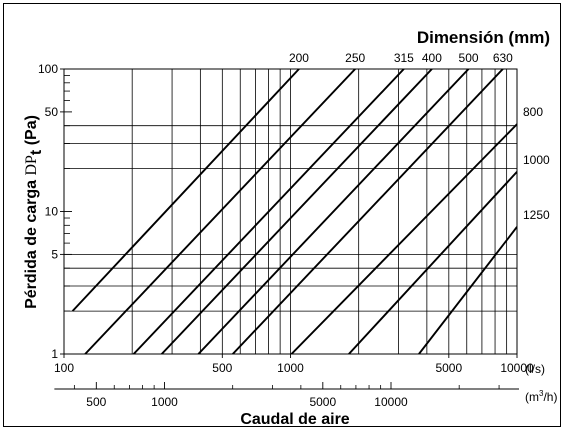 This screenshot has height=430, width=564. Describe the element at coordinates (294, 419) in the screenshot. I see `x-axis-label: Caudal de aire` at that location.